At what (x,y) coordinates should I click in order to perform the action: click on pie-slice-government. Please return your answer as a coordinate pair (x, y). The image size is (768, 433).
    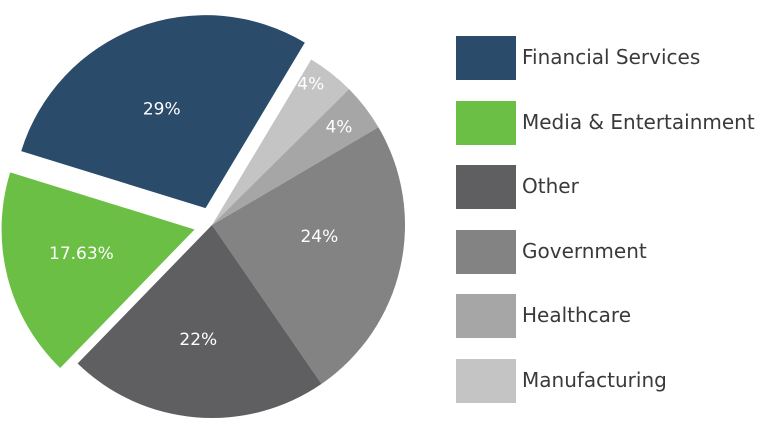
    Looking at the image, I should click on (308, 255).